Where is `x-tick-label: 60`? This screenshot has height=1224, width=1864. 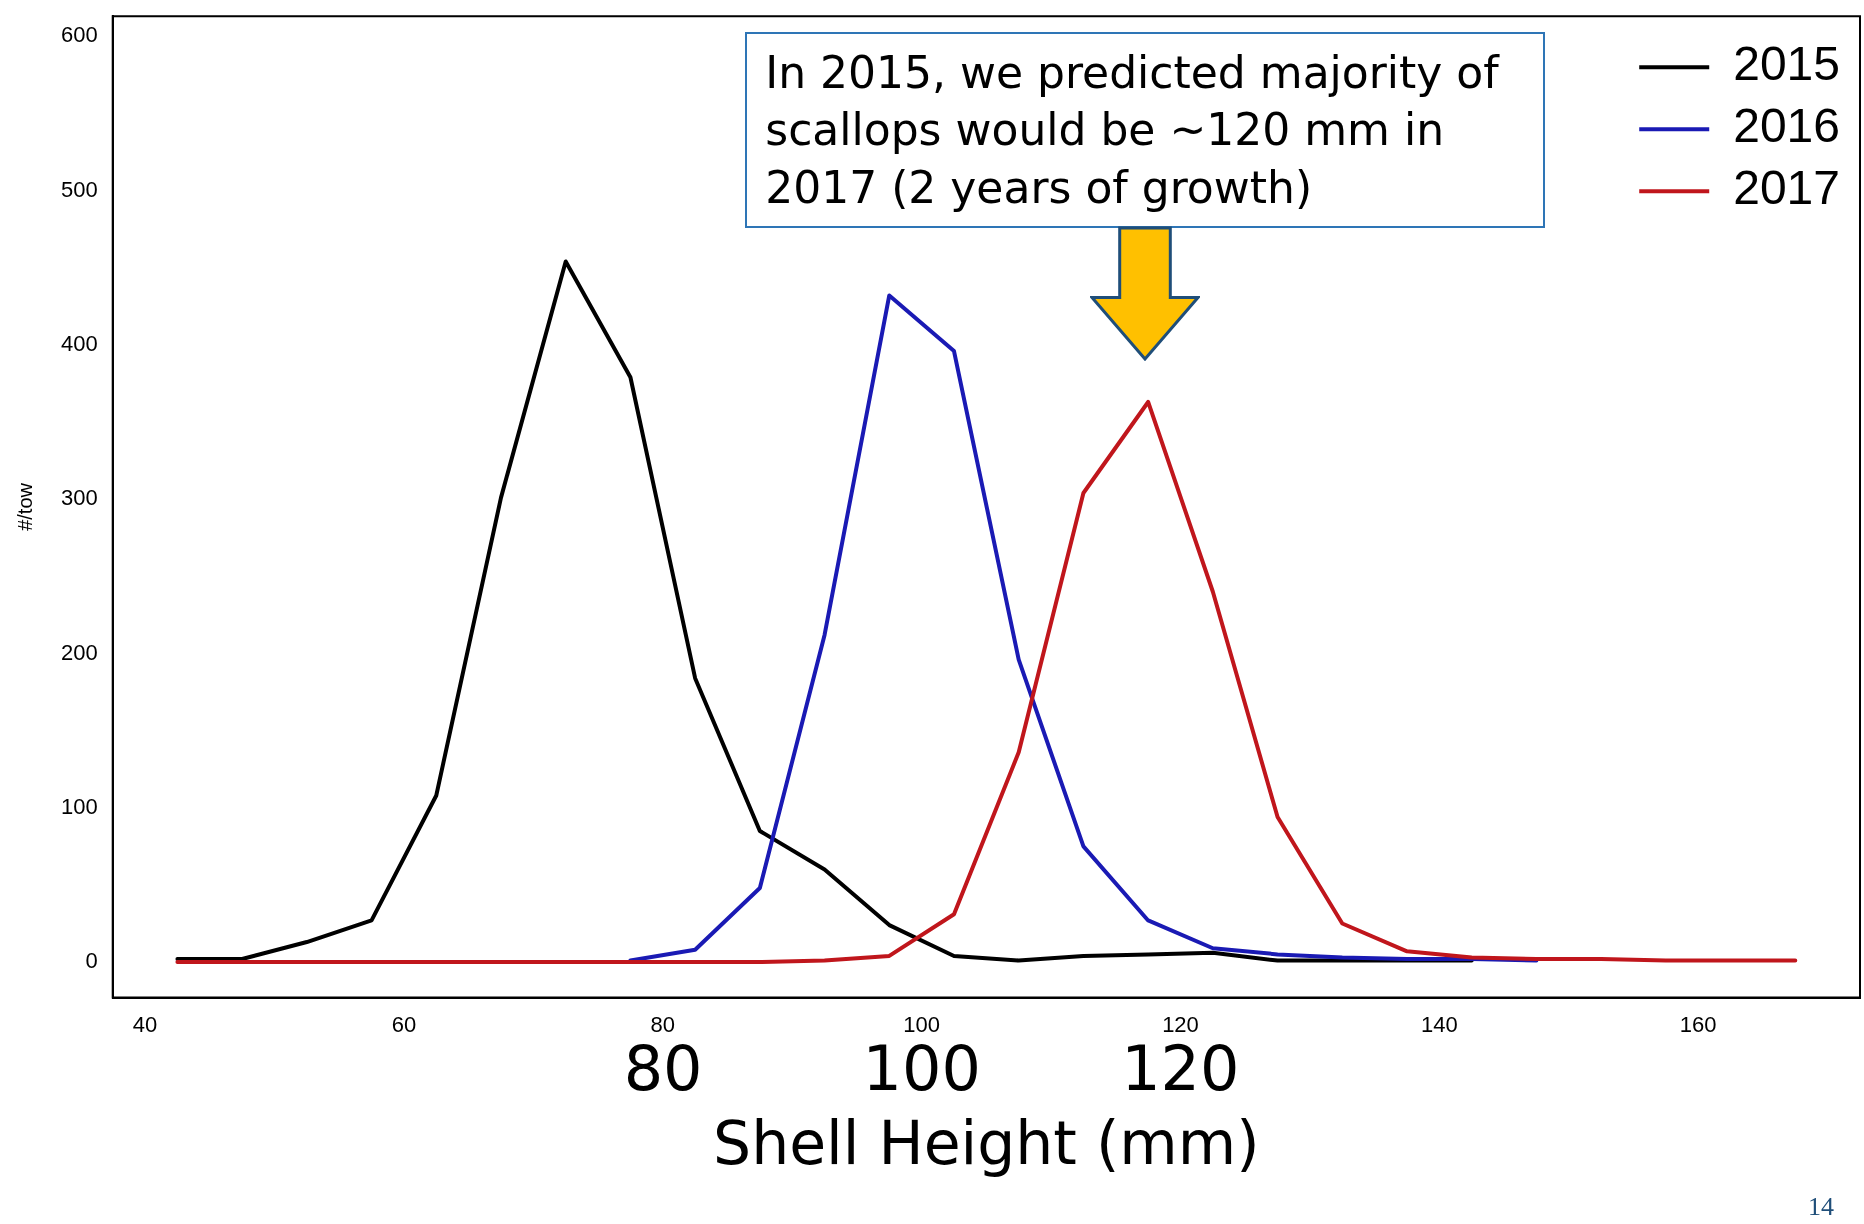 x-tick-label: 60 is located at coordinates (404, 1024).